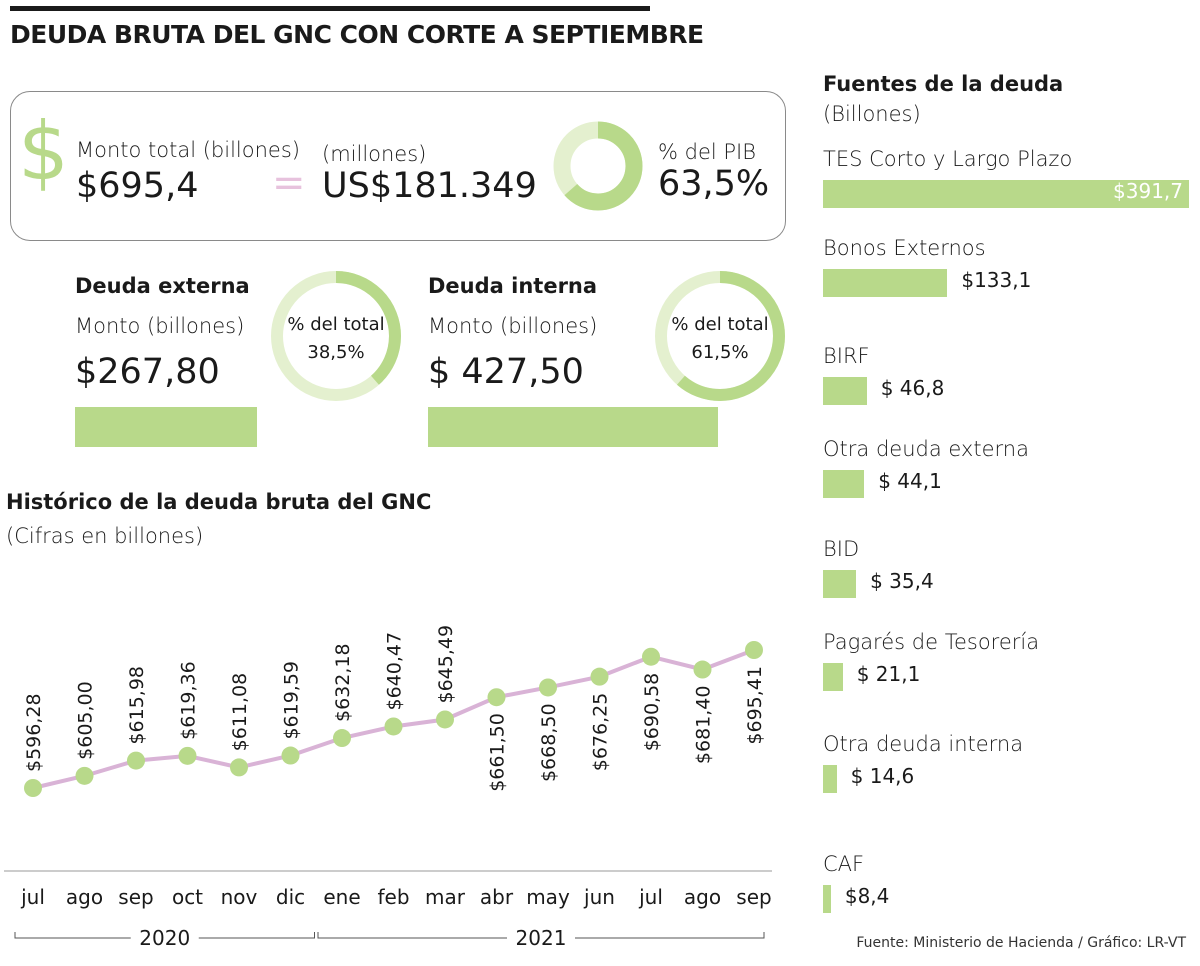 This screenshot has width=1200, height=966. Describe the element at coordinates (336, 352) in the screenshot. I see `externa-share-value: 38,5%` at that location.